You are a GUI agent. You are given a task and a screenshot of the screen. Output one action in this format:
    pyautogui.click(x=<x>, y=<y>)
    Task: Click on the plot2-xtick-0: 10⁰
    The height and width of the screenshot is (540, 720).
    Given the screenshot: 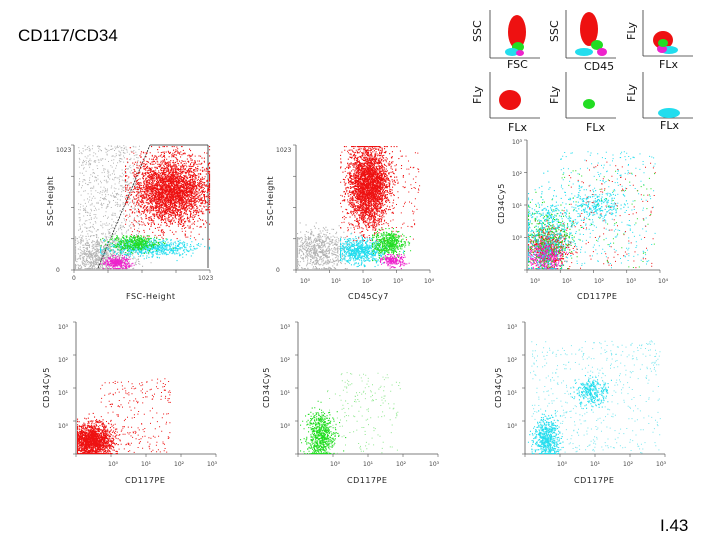 What is the action you would take?
    pyautogui.click(x=305, y=281)
    